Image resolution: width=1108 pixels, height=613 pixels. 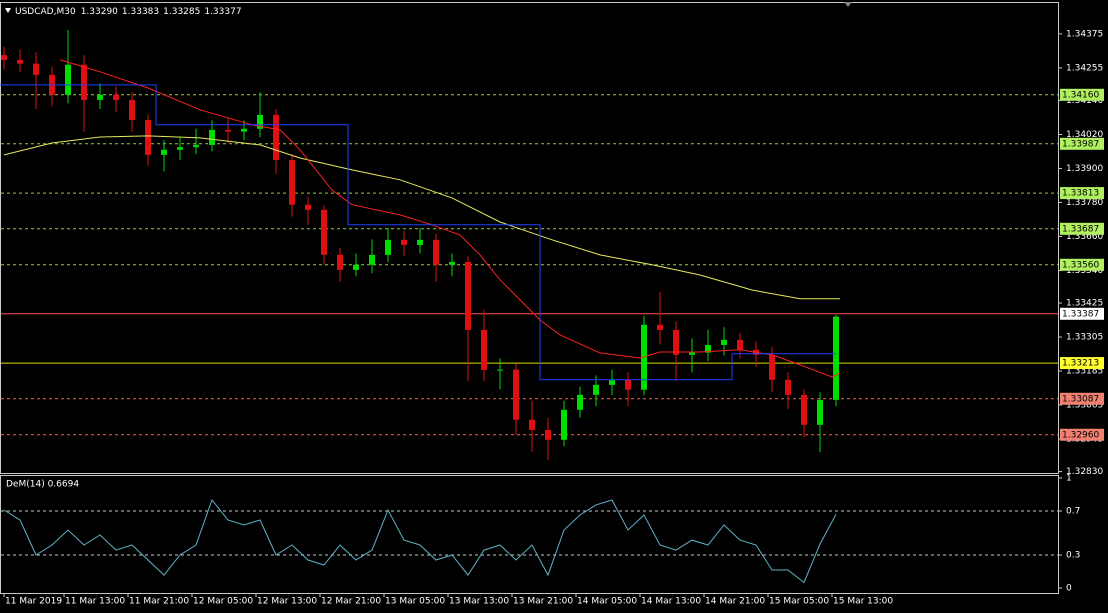 I want to click on level-label: 1.33213, so click(x=1080, y=364).